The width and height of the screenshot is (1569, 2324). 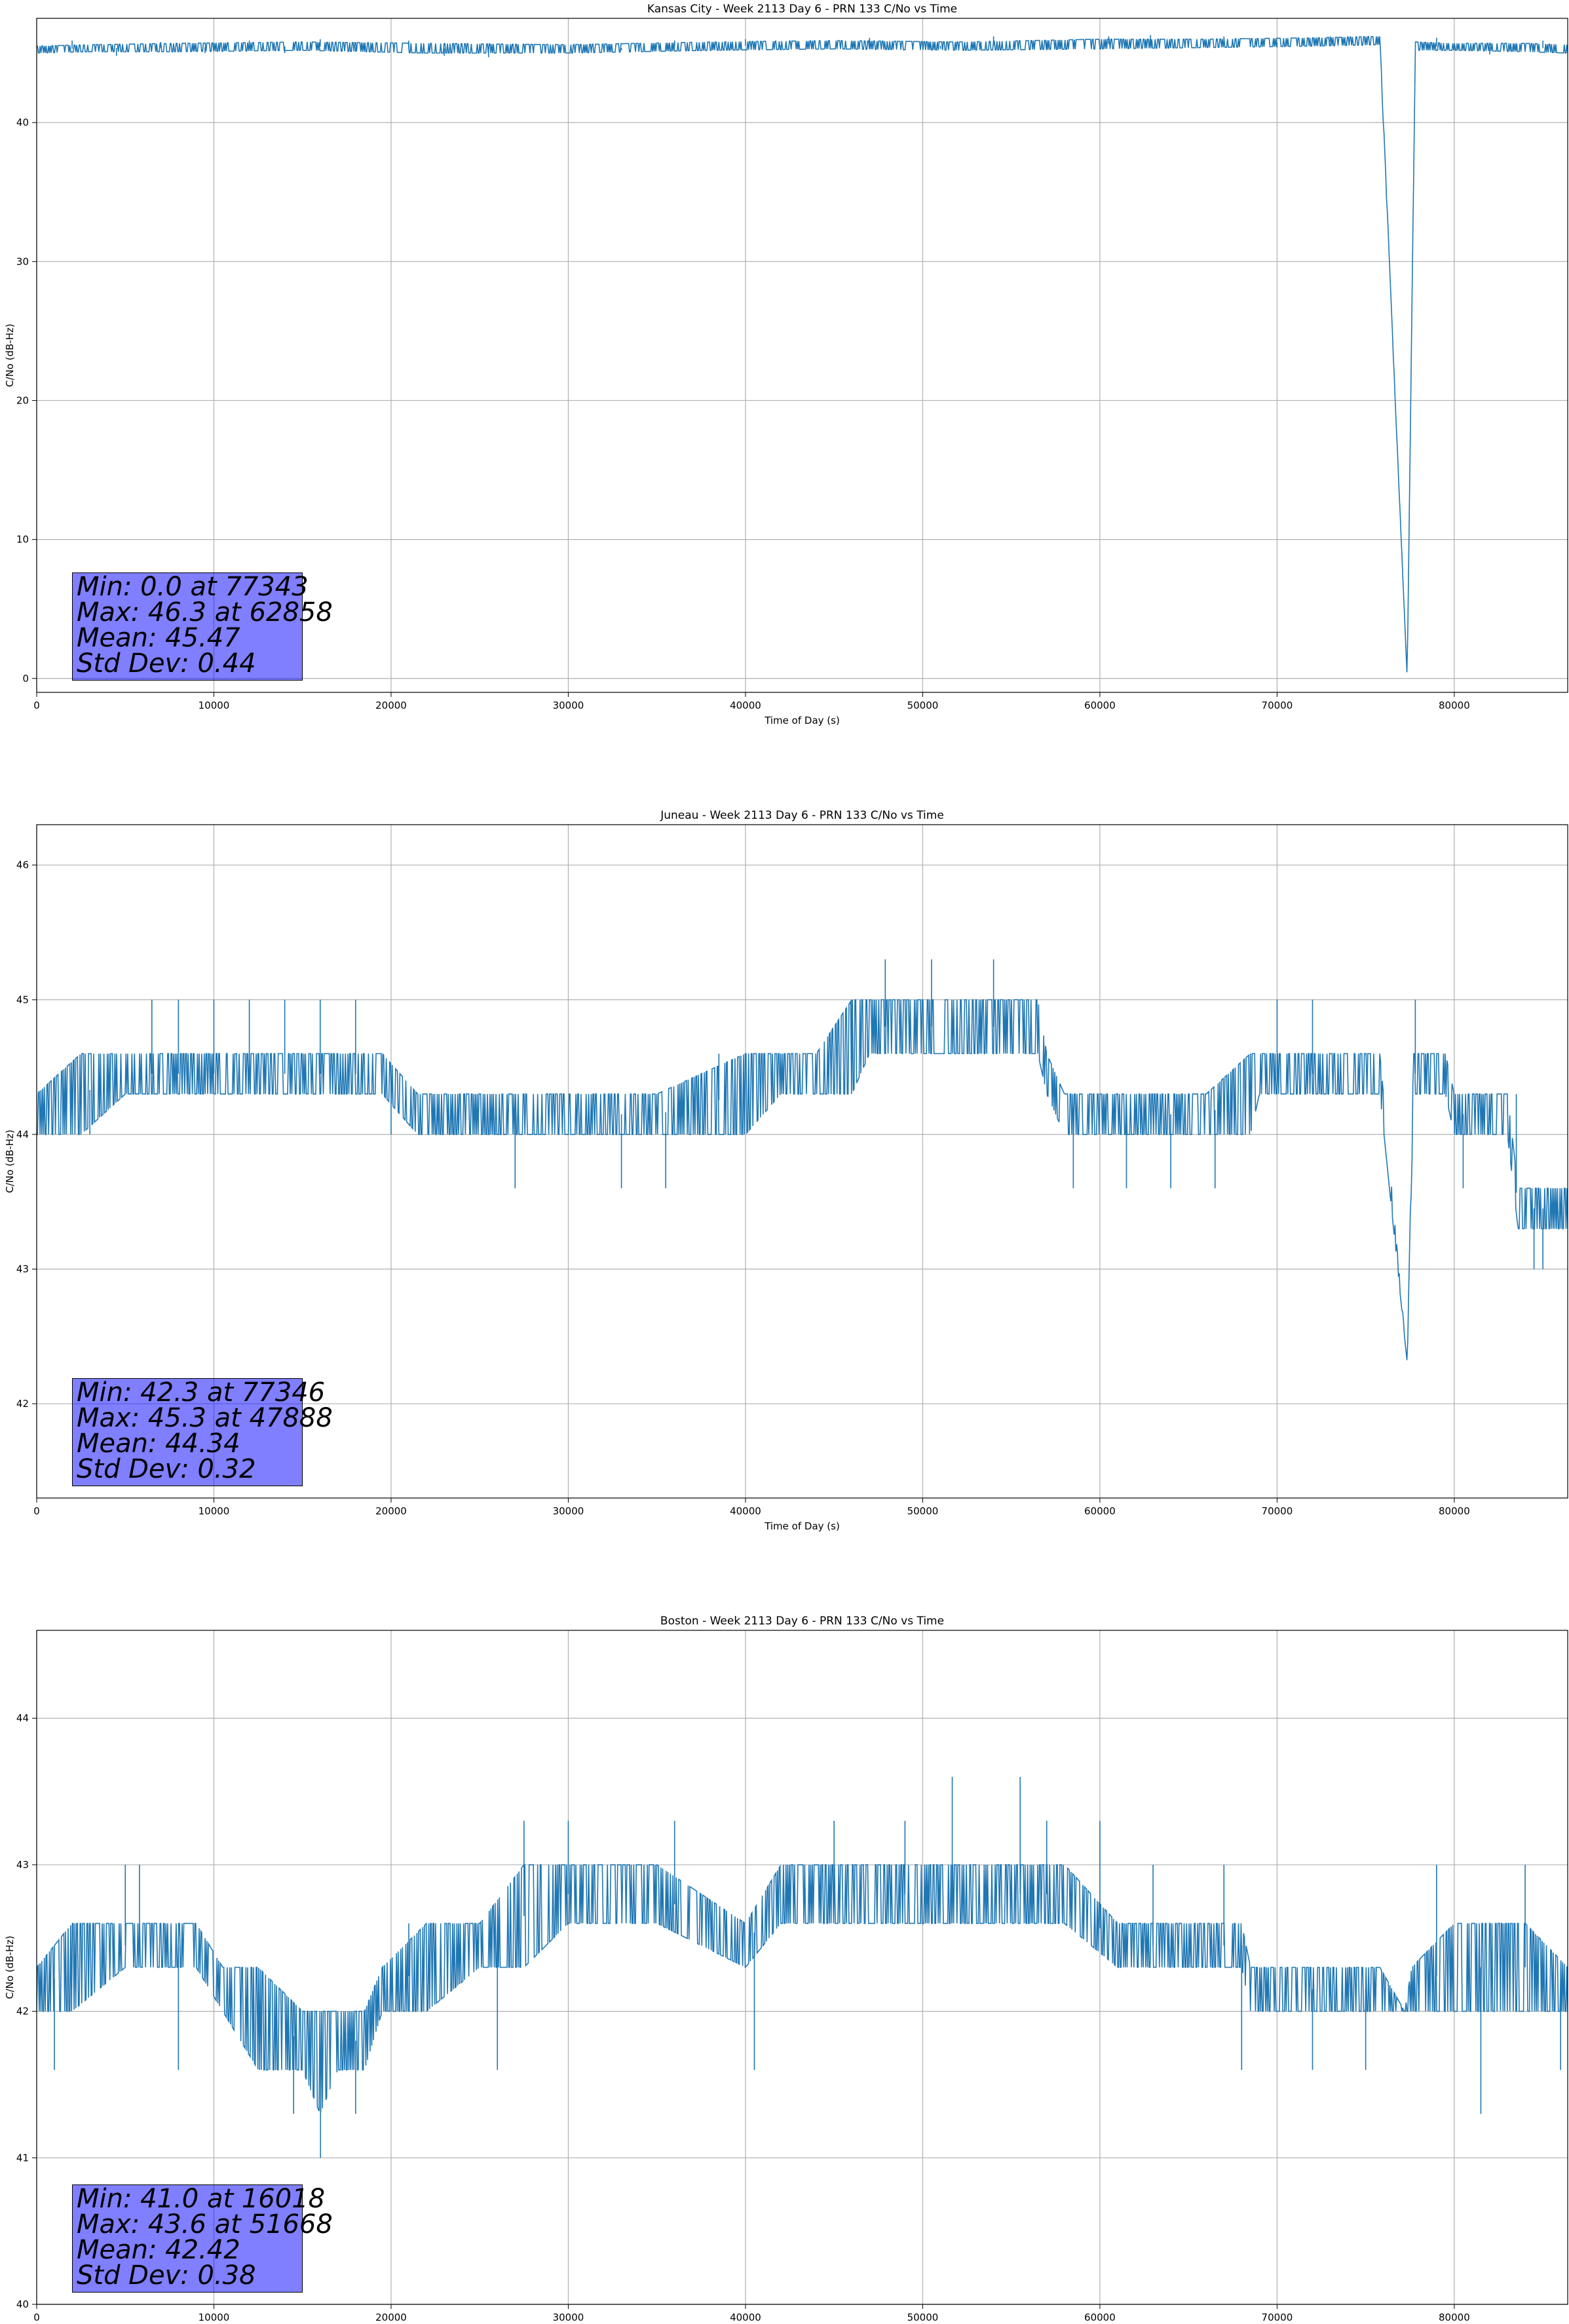 I want to click on stats-max: Max: 45.3 at 47888, so click(x=205, y=1418).